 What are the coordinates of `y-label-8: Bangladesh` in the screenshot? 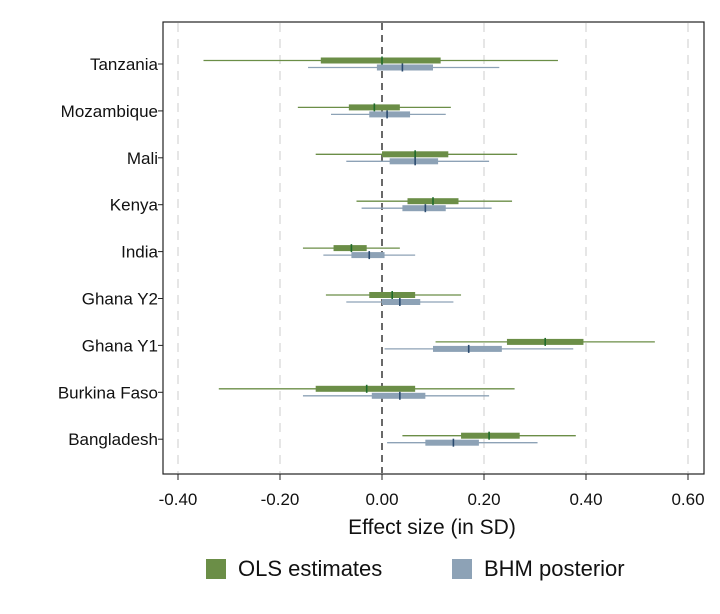 It's located at (113, 439).